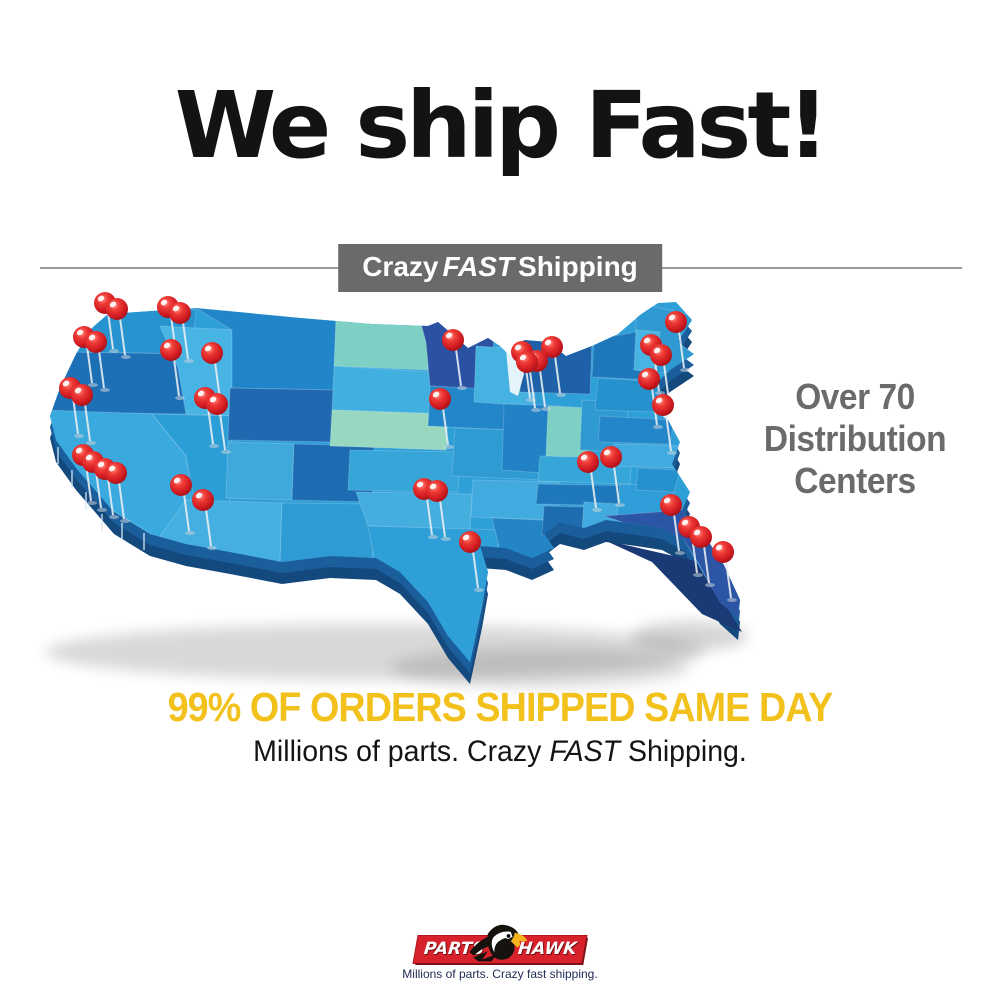 Image resolution: width=1000 pixels, height=1000 pixels. I want to click on subline-prefix: Millions of parts. Crazy, so click(401, 751).